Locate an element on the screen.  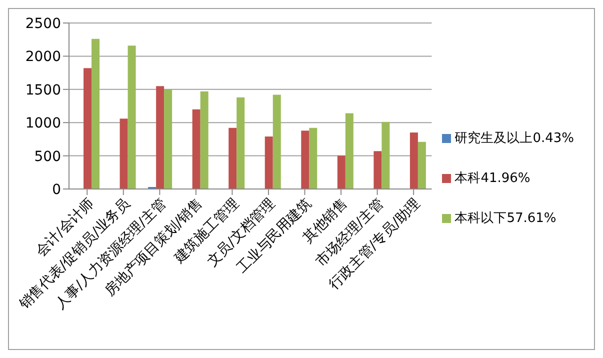
legend-label: 研究生及以上0.43% is located at coordinates (514, 138).